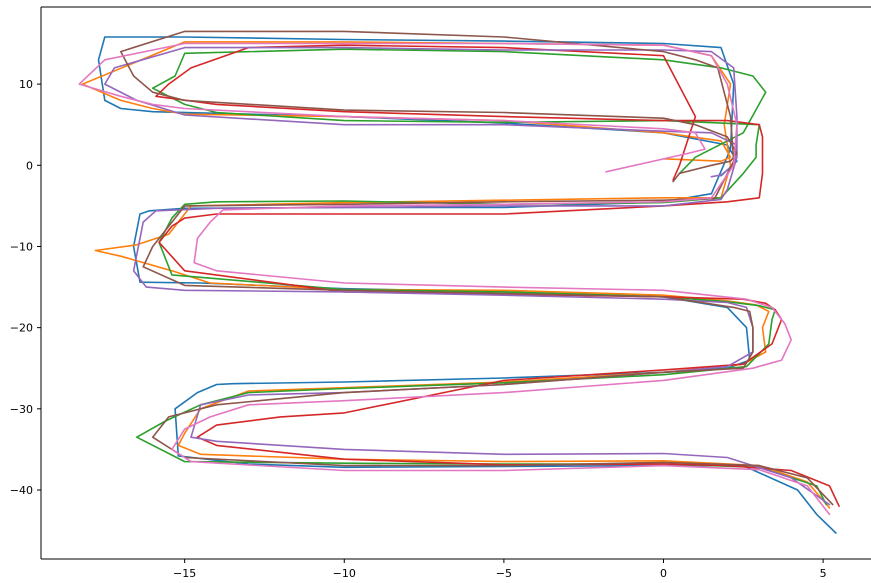 Image resolution: width=871 pixels, height=583 pixels. I want to click on x-tick-label: −10, so click(344, 573).